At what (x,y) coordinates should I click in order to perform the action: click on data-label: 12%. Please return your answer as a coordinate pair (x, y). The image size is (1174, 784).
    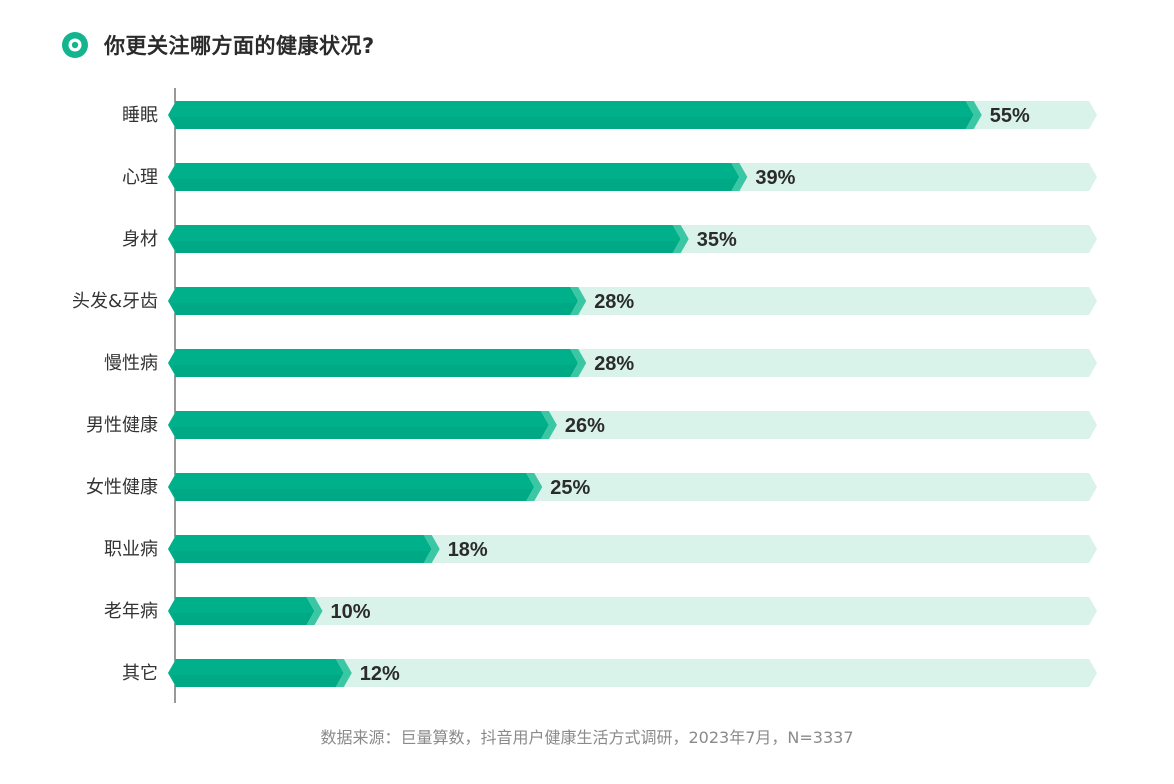
    Looking at the image, I should click on (380, 674).